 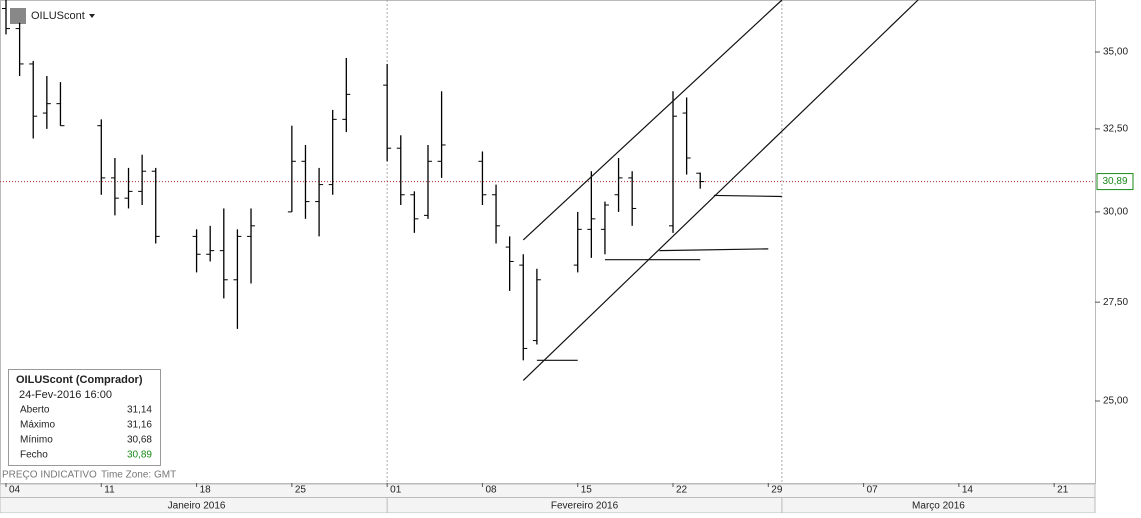 I want to click on footer-note: PREÇO INDICATIVO, so click(x=49, y=475).